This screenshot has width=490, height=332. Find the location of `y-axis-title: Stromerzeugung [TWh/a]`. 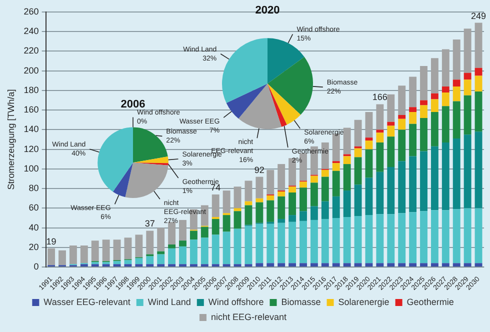

y-axis-title: Stromerzeugung [TWh/a] is located at coordinates (11, 139).